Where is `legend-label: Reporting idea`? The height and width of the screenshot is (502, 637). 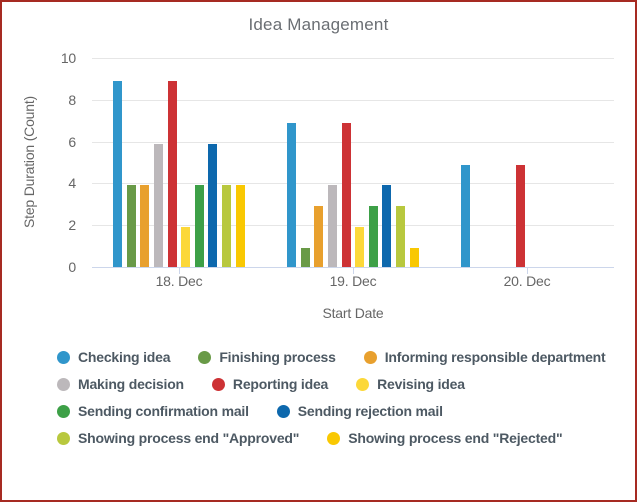
legend-label: Reporting idea is located at coordinates (280, 384).